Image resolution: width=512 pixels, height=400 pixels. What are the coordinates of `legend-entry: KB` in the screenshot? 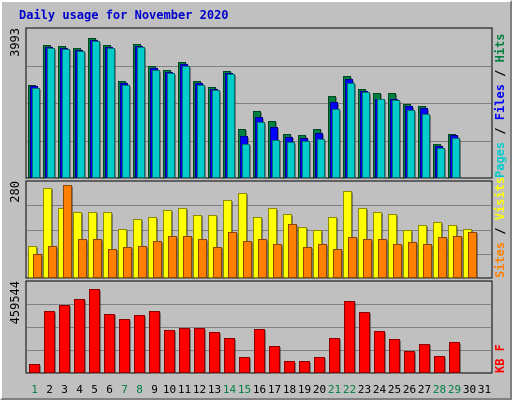 It's located at (500, 366).